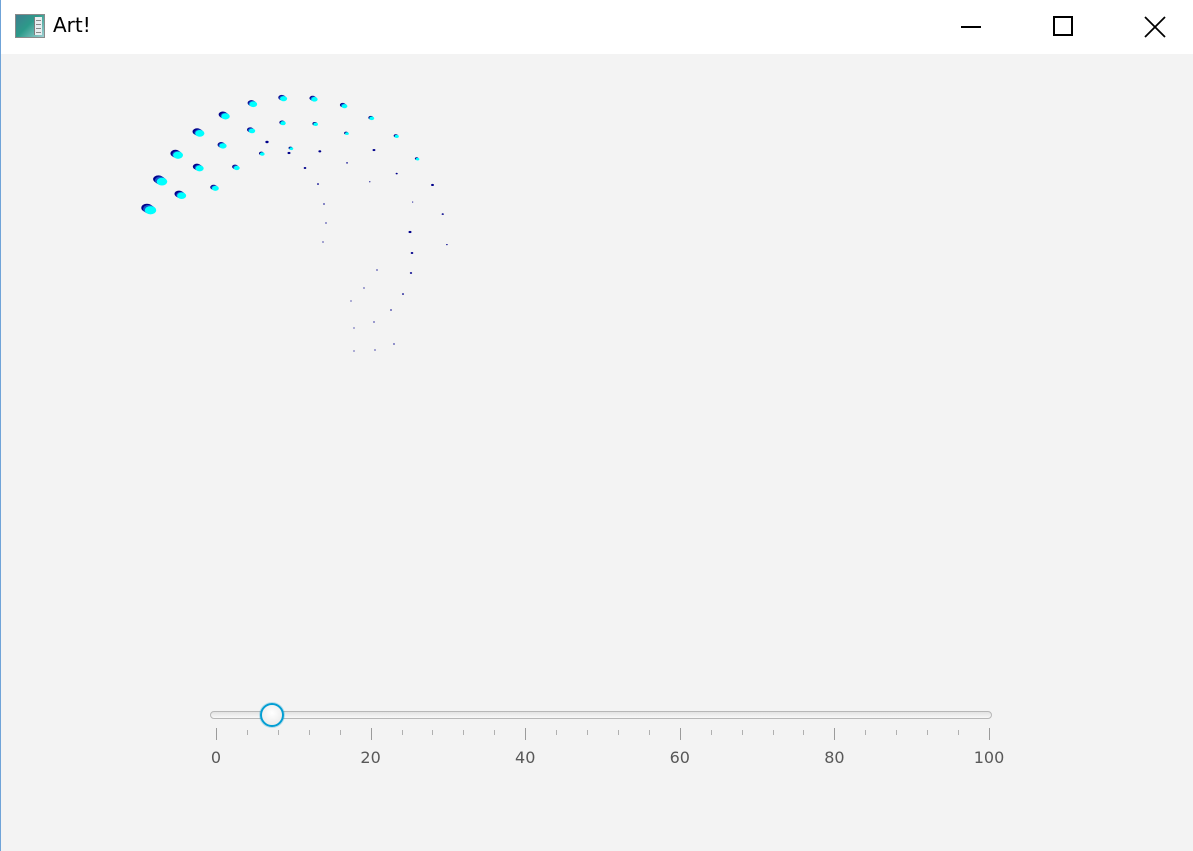 This screenshot has height=851, width=1193. I want to click on app-image-icon, so click(30, 26).